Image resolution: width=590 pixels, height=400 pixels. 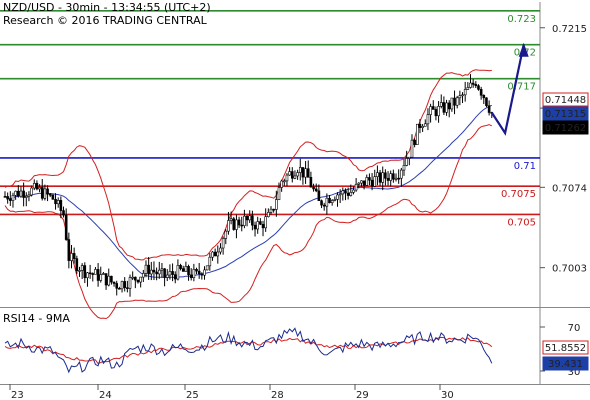 I want to click on level-label-2: 0.717, so click(x=521, y=87).